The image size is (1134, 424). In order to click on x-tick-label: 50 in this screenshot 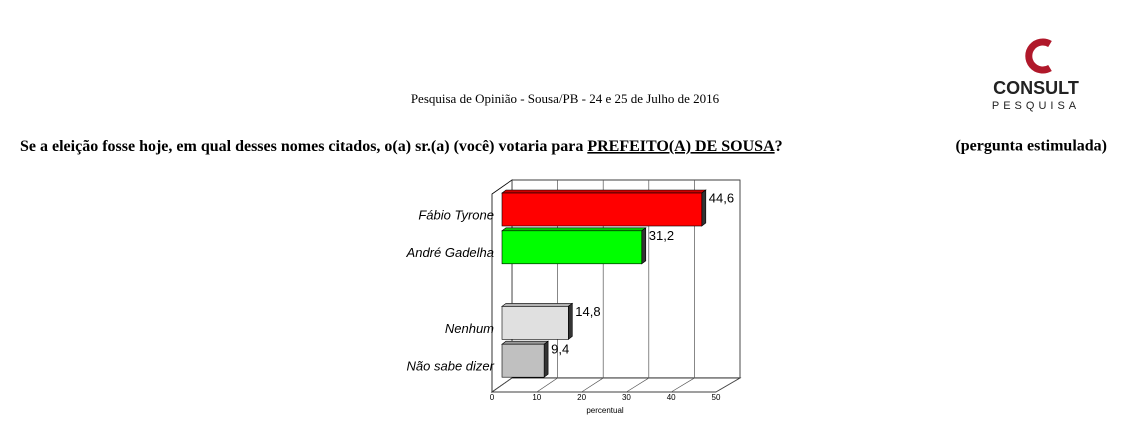, I will do `click(716, 397)`.